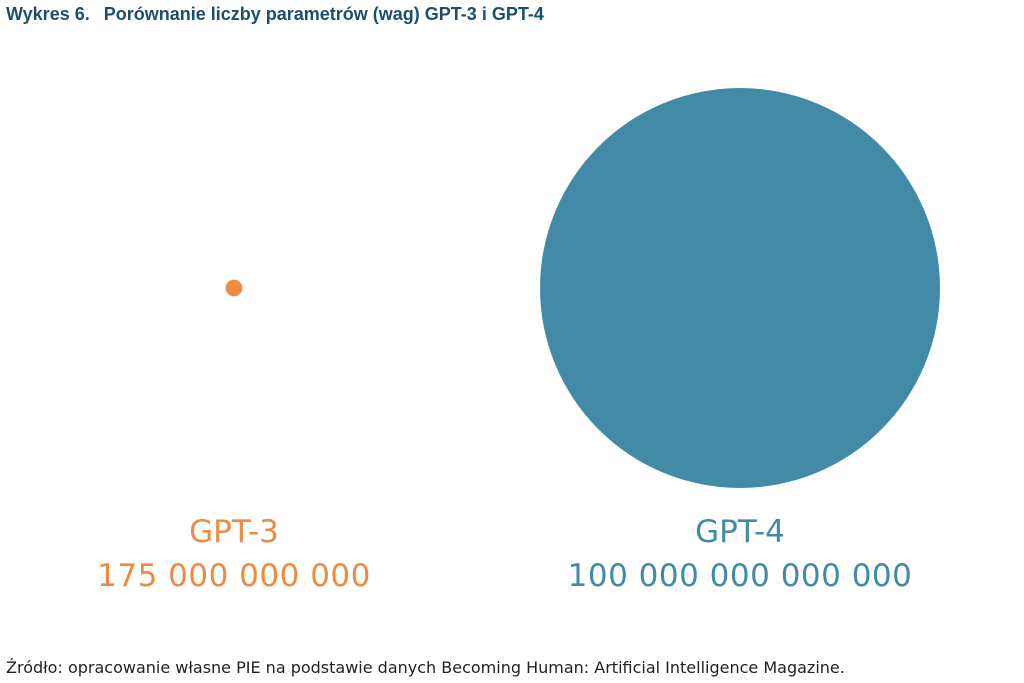 The image size is (1024, 683). Describe the element at coordinates (48, 14) in the screenshot. I see `chart-number: Wykres 6.` at that location.